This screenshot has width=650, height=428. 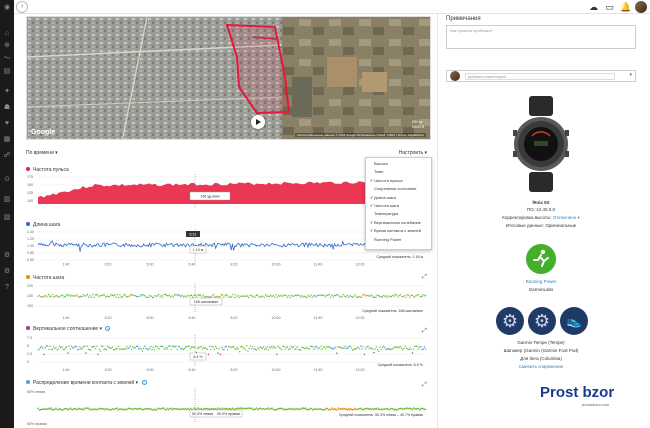 What do you see at coordinates (379, 172) in the screenshot?
I see `customize-menu-item: Темп` at bounding box center [379, 172].